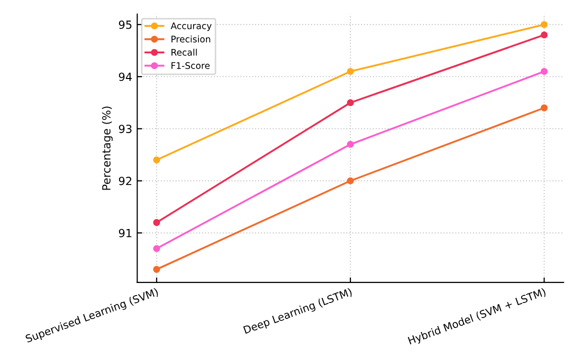 The width and height of the screenshot is (584, 353). I want to click on legend-label: Recall, so click(184, 52).